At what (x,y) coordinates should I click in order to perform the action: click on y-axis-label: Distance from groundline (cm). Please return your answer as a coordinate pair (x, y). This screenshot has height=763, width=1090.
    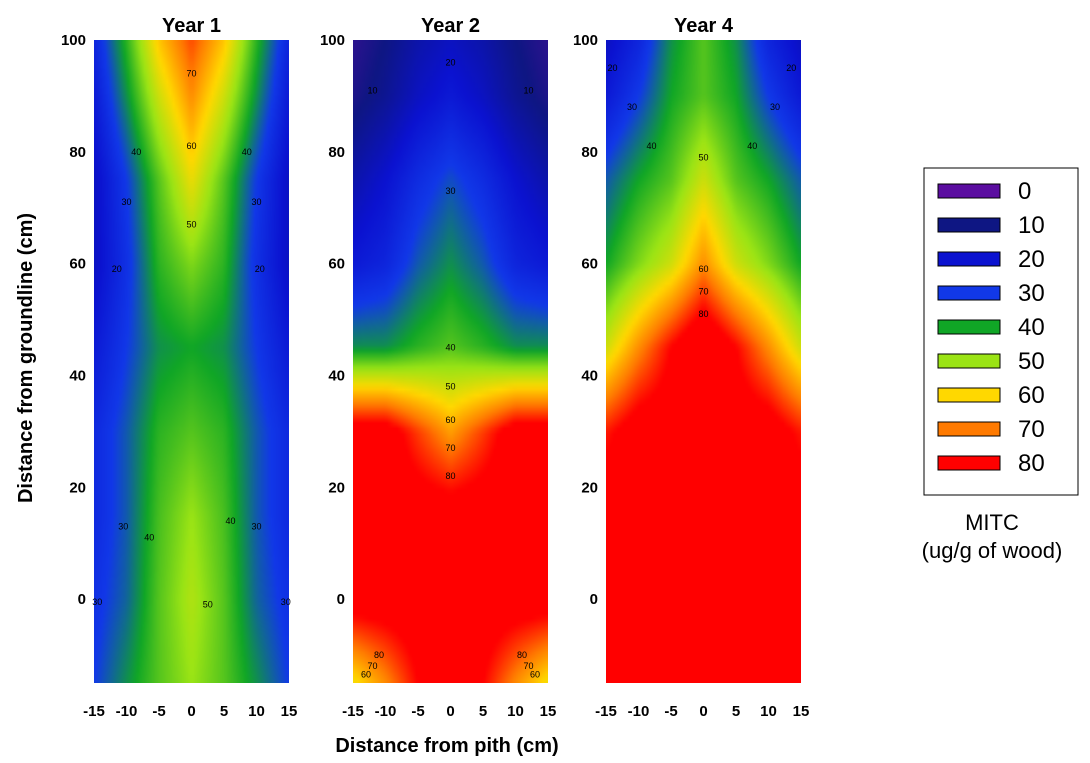
    Looking at the image, I should click on (26, 358).